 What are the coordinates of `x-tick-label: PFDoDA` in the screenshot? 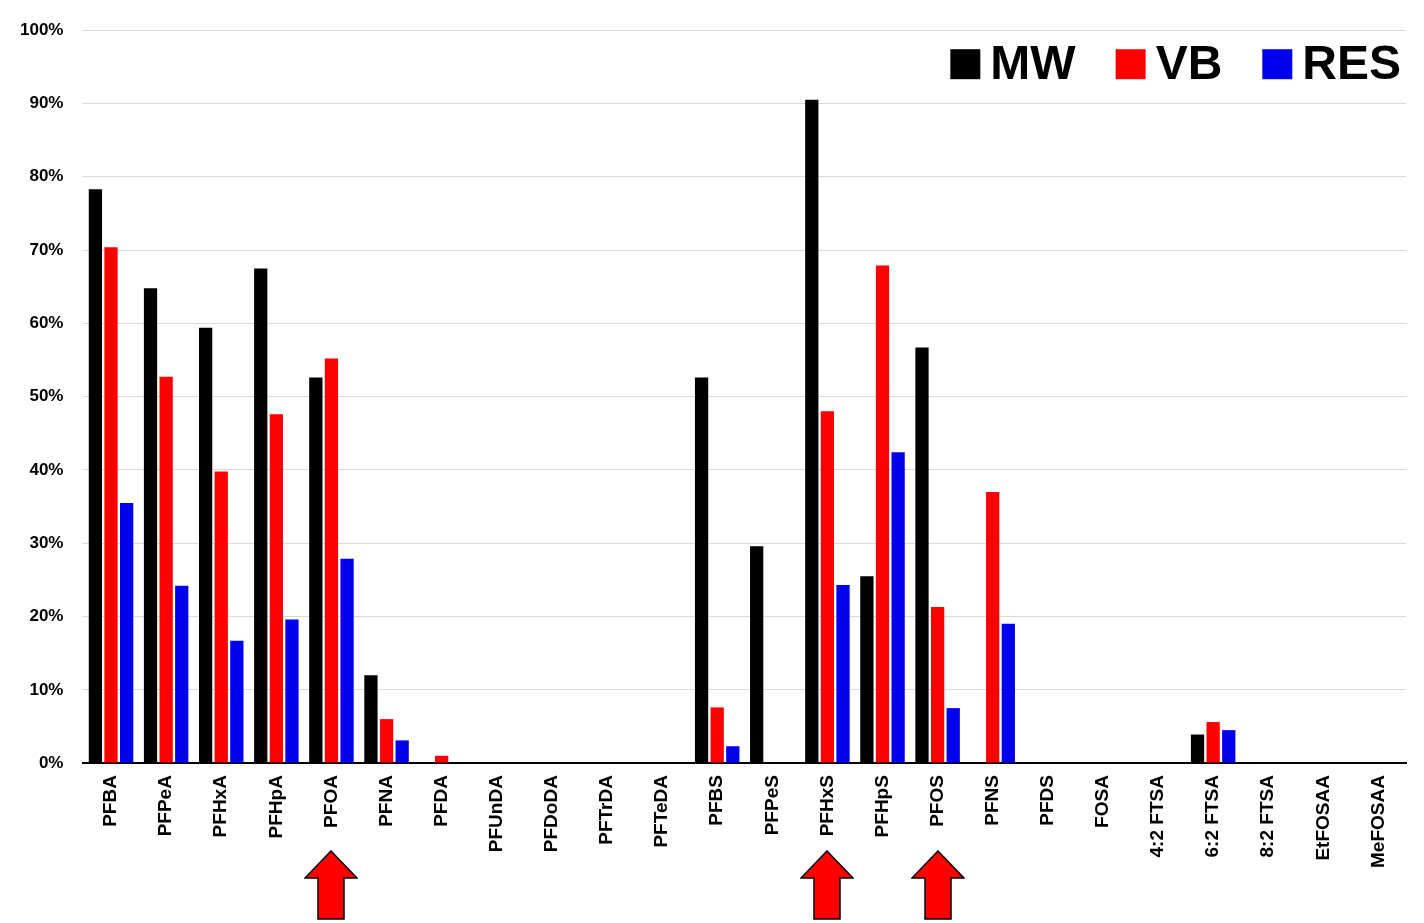 It's located at (551, 813).